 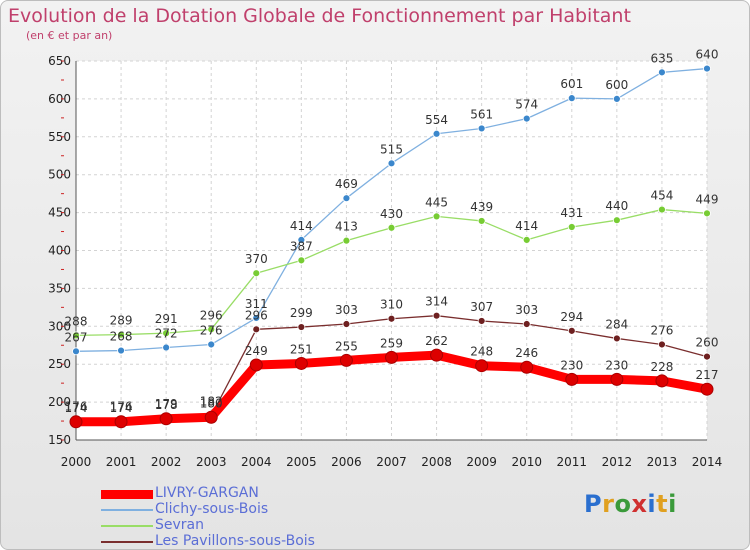 What do you see at coordinates (593, 504) in the screenshot?
I see `logo-letter: P` at bounding box center [593, 504].